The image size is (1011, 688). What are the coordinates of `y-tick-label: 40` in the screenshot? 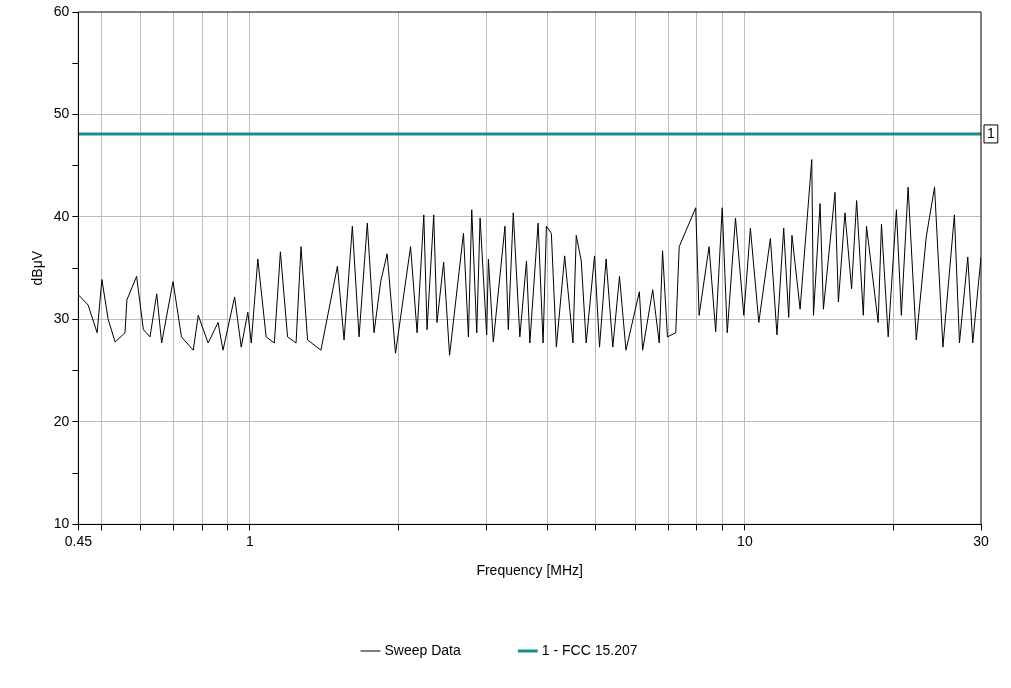 It's located at (61, 215).